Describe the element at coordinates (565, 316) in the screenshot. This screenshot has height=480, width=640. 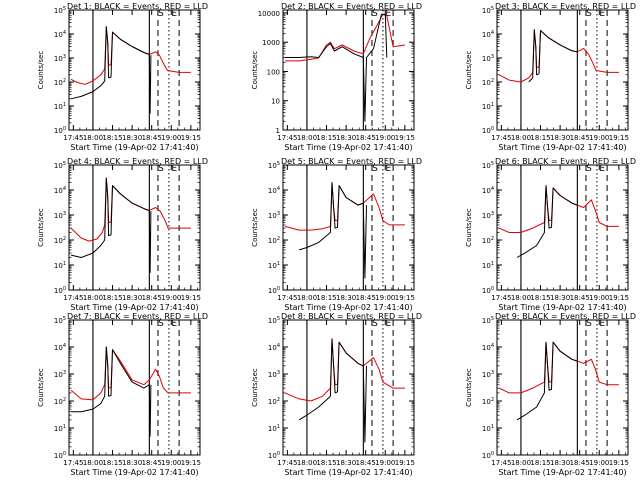
I see `panel-title: Det 9: BLACK = Events, RED = LLD` at that location.